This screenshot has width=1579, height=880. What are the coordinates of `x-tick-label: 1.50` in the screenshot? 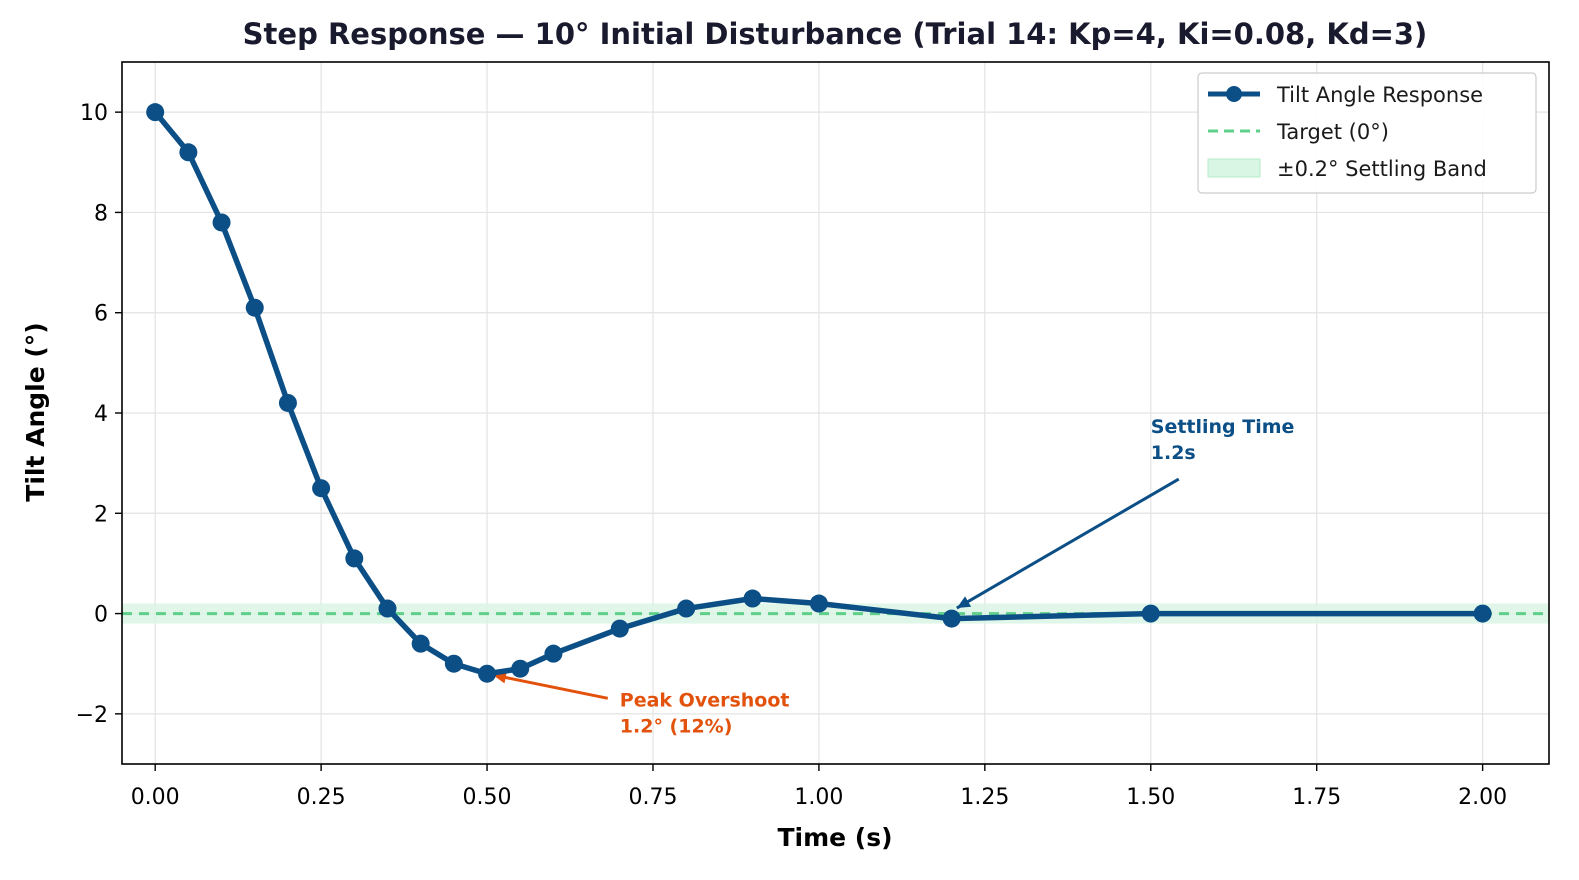 It's located at (1150, 797).